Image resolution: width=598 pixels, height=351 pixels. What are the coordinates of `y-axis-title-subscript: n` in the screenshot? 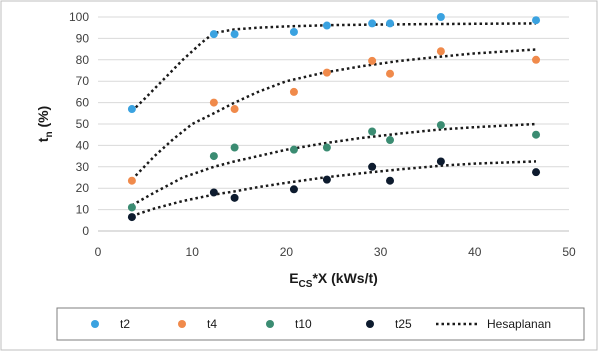 It's located at (49, 134).